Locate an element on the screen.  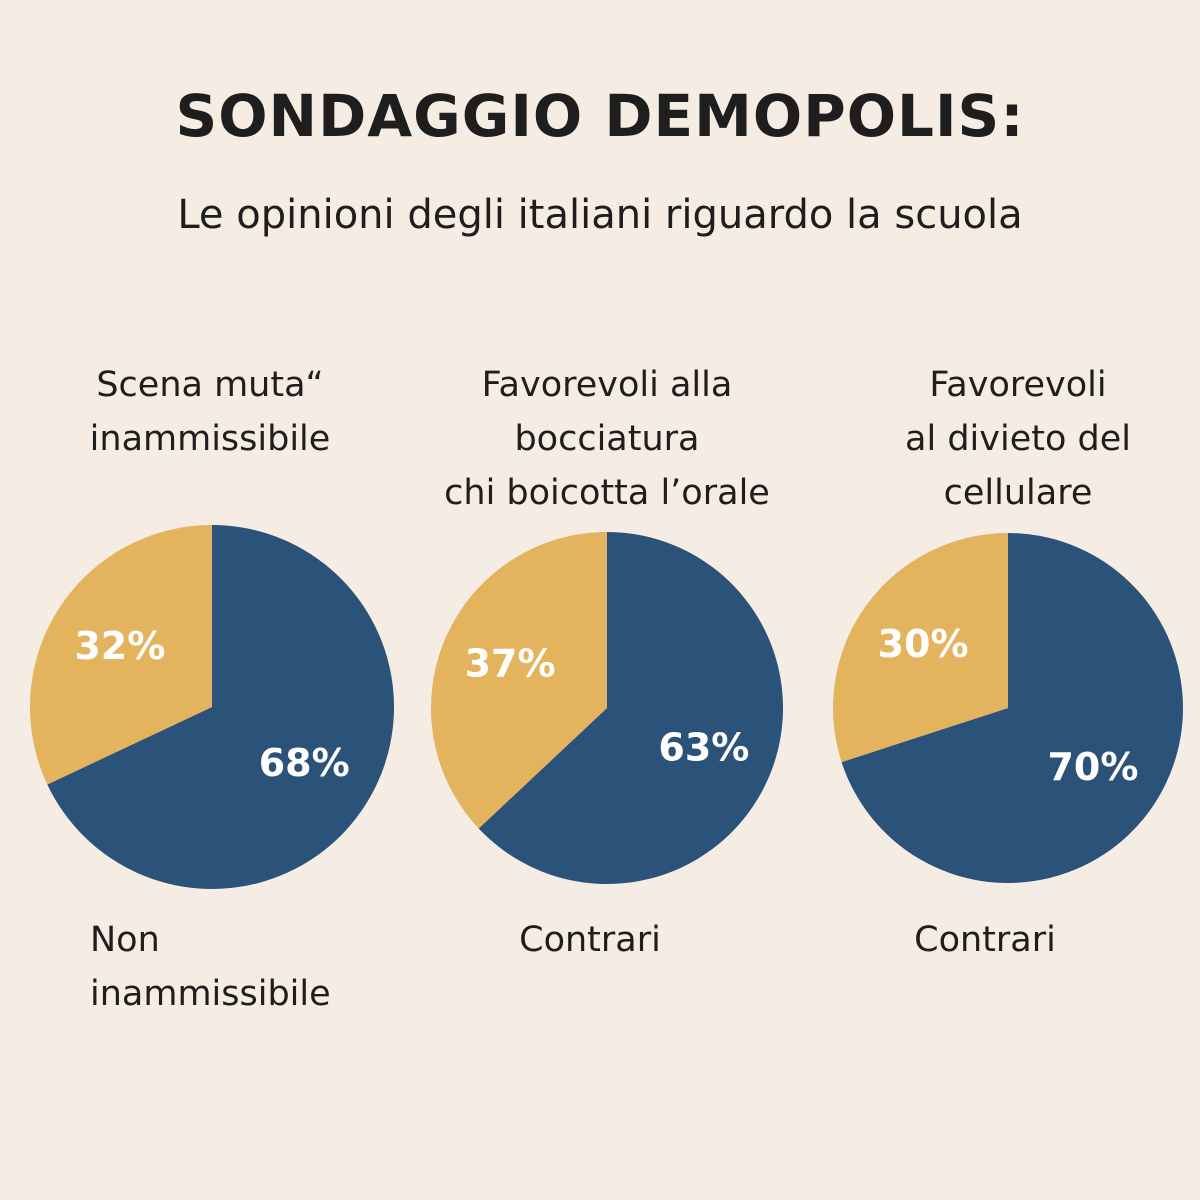
slice-label: 63% is located at coordinates (703, 747).